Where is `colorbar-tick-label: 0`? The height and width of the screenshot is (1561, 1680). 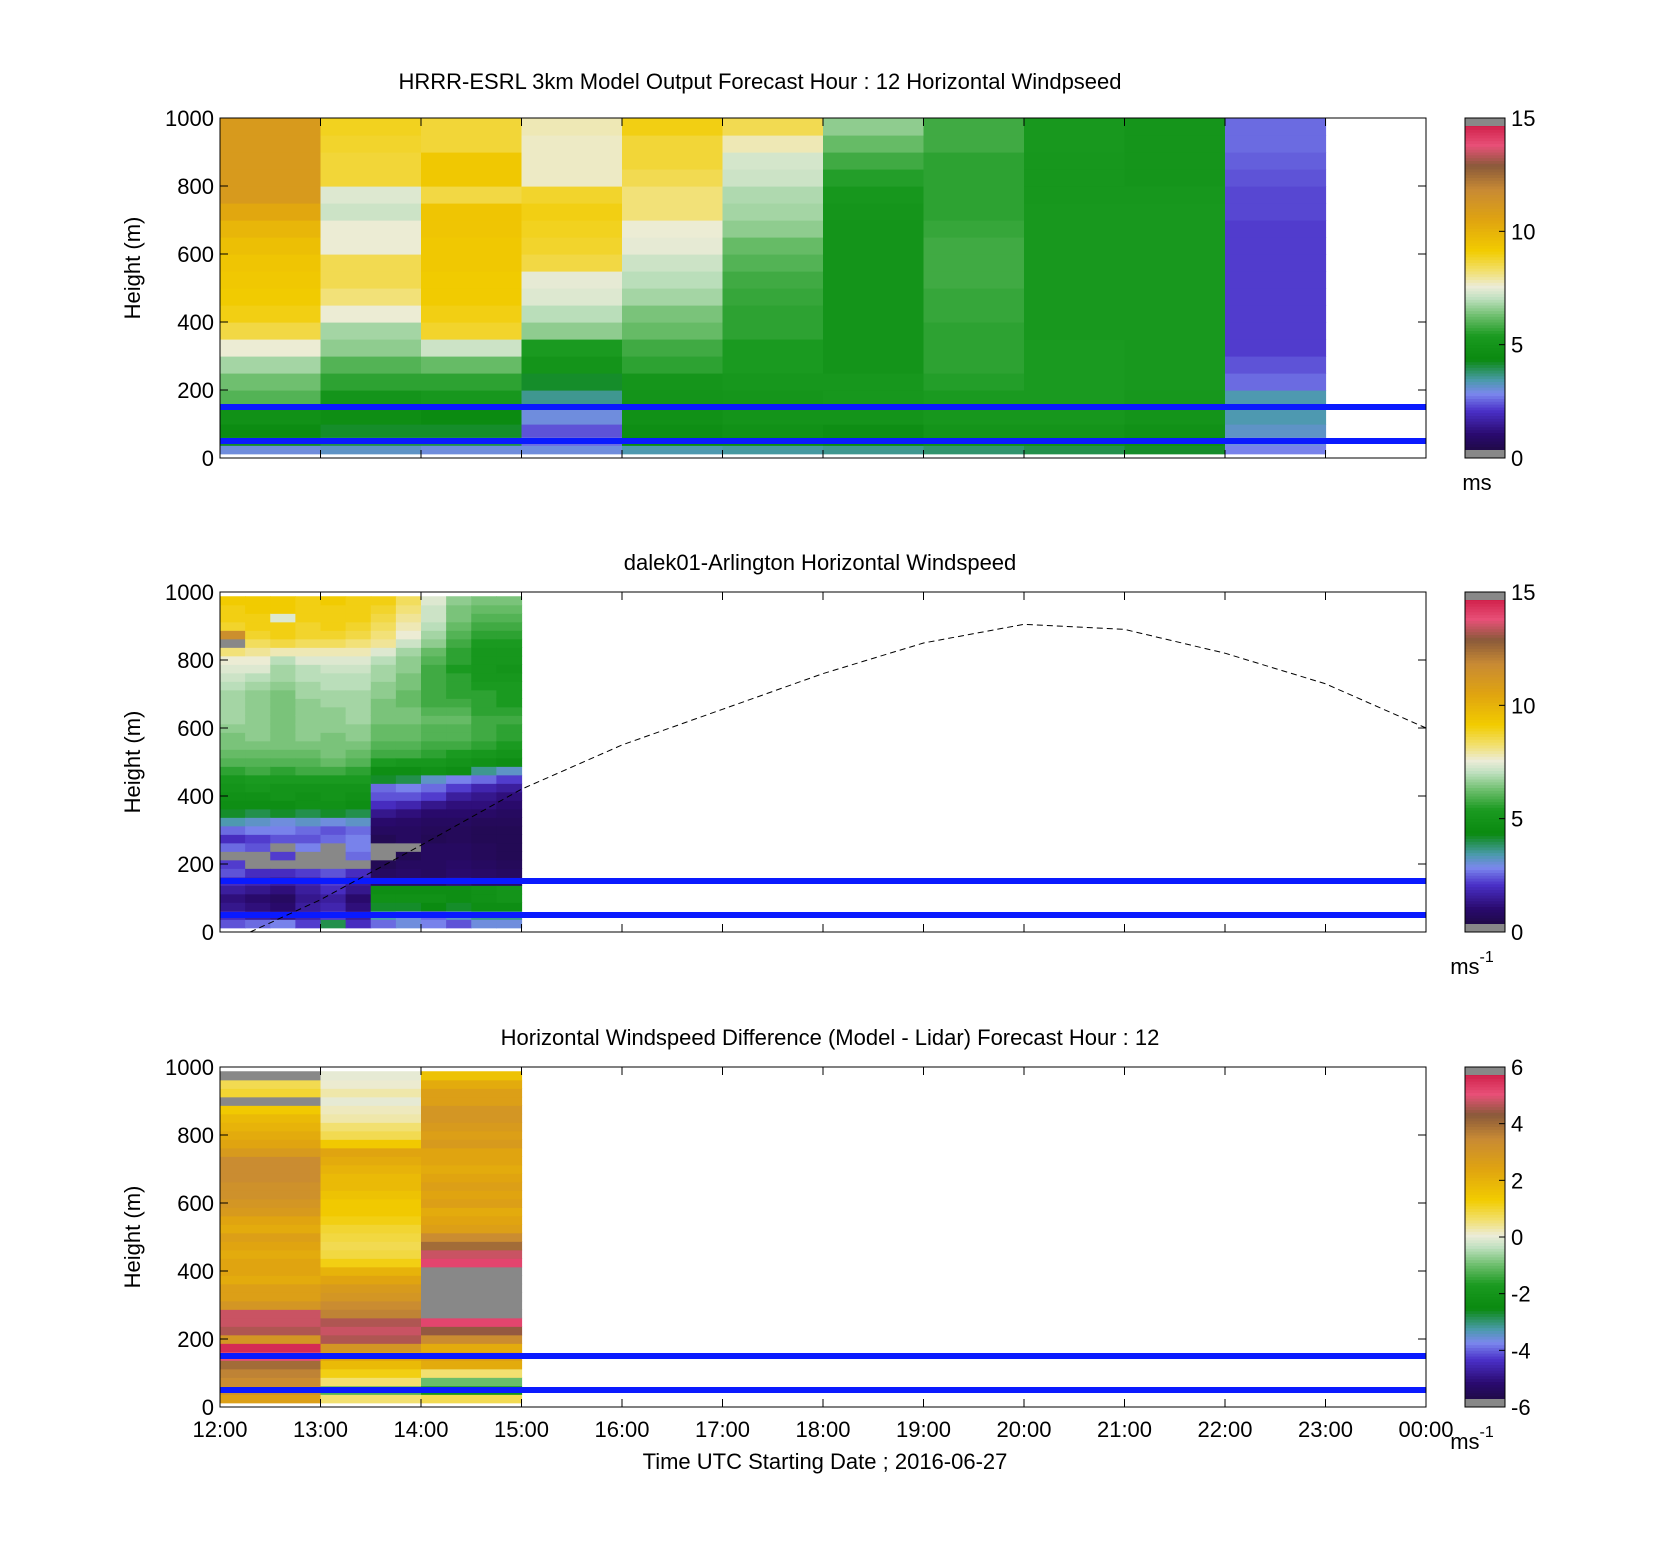 colorbar-tick-label: 0 is located at coordinates (1517, 932).